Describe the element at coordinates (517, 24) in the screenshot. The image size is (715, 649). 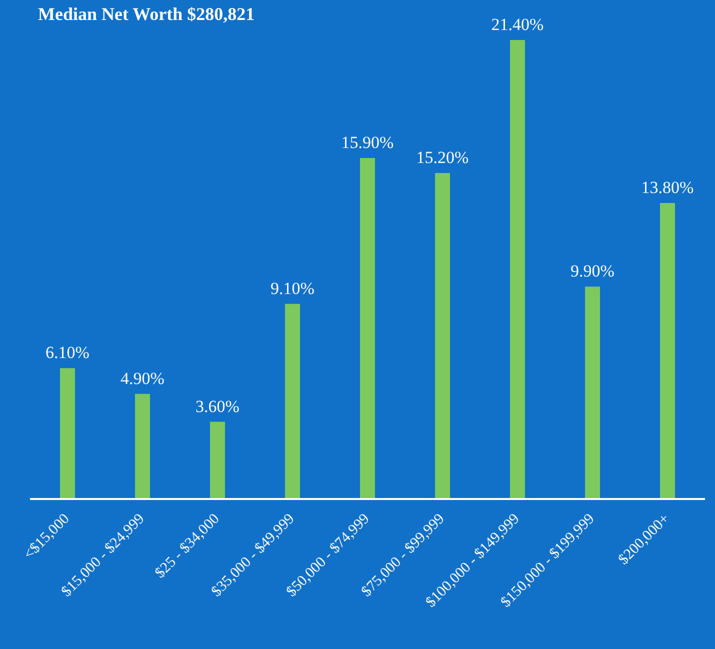
I see `data-label: 21.40%` at that location.